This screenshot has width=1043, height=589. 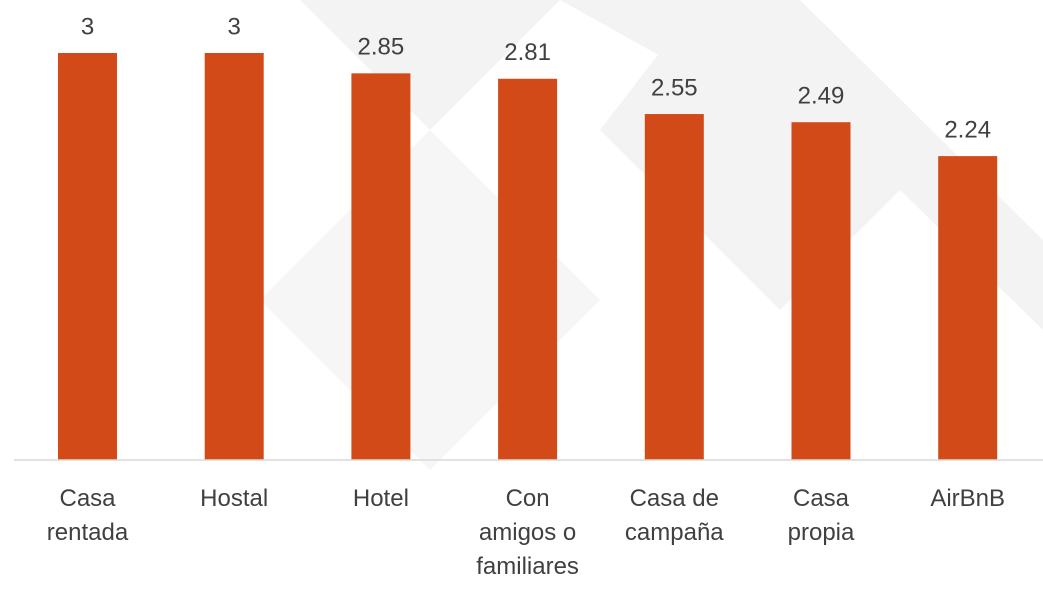 I want to click on x-tick-label: Hotel, so click(x=380, y=498).